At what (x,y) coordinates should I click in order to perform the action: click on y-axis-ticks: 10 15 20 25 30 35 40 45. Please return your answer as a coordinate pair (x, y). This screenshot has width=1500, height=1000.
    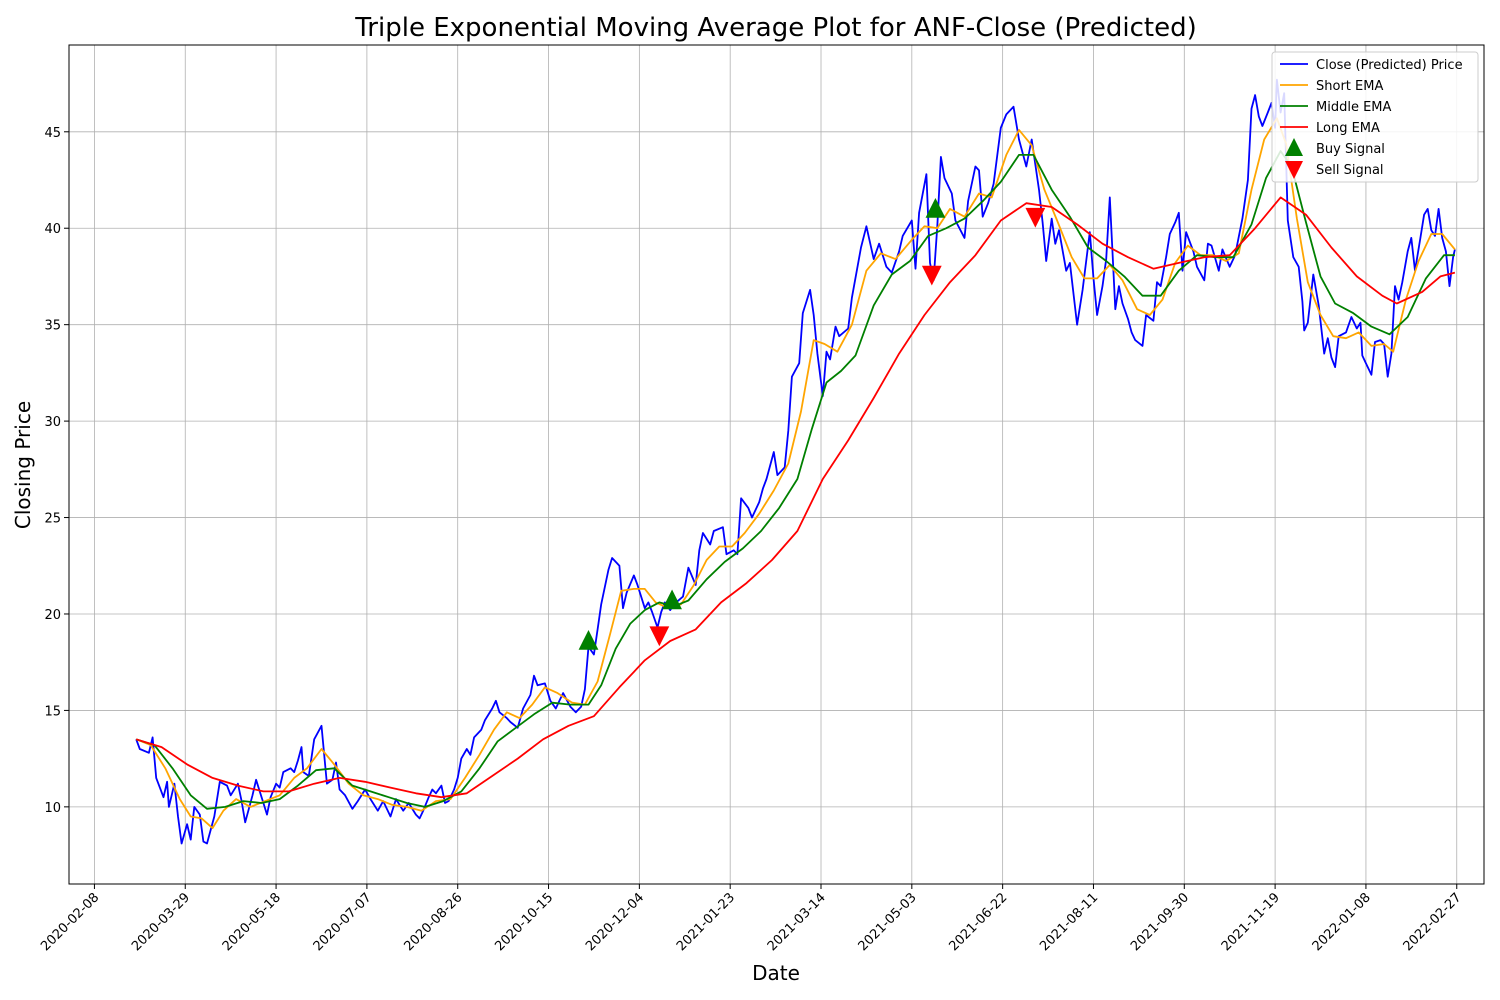
    Looking at the image, I should click on (56, 471).